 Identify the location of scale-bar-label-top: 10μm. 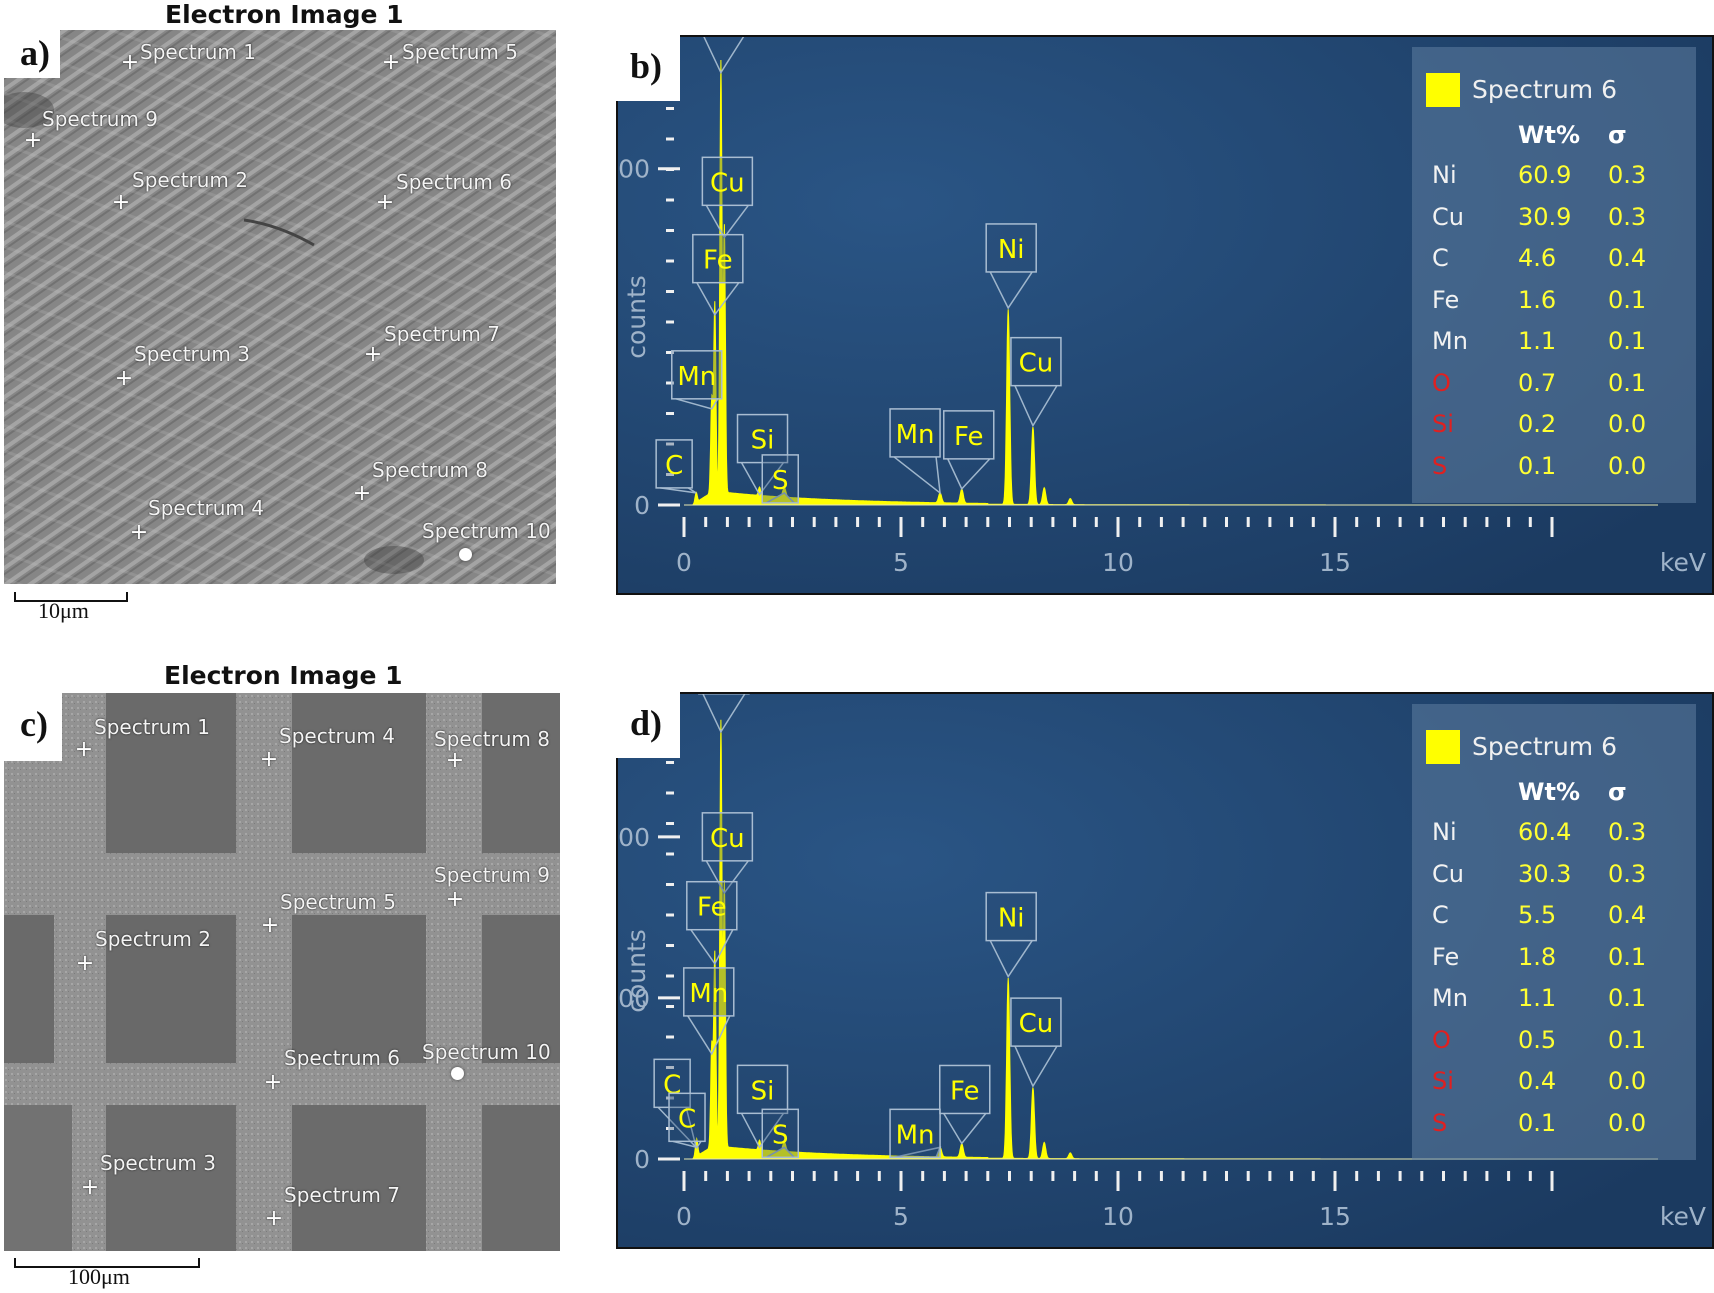
(63, 610).